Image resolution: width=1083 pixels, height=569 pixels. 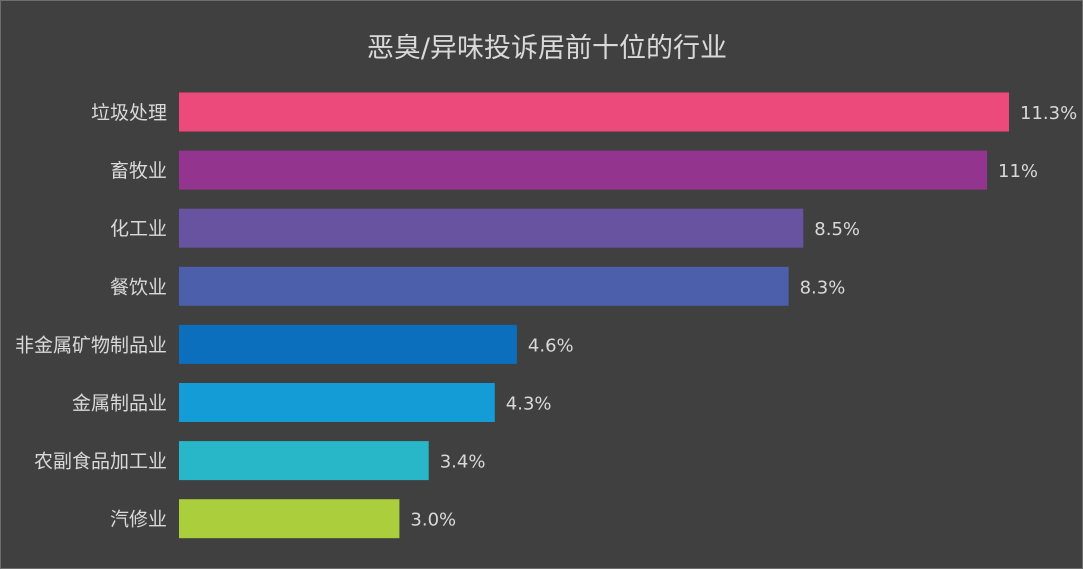 I want to click on value-label: 11%, so click(x=1018, y=171).